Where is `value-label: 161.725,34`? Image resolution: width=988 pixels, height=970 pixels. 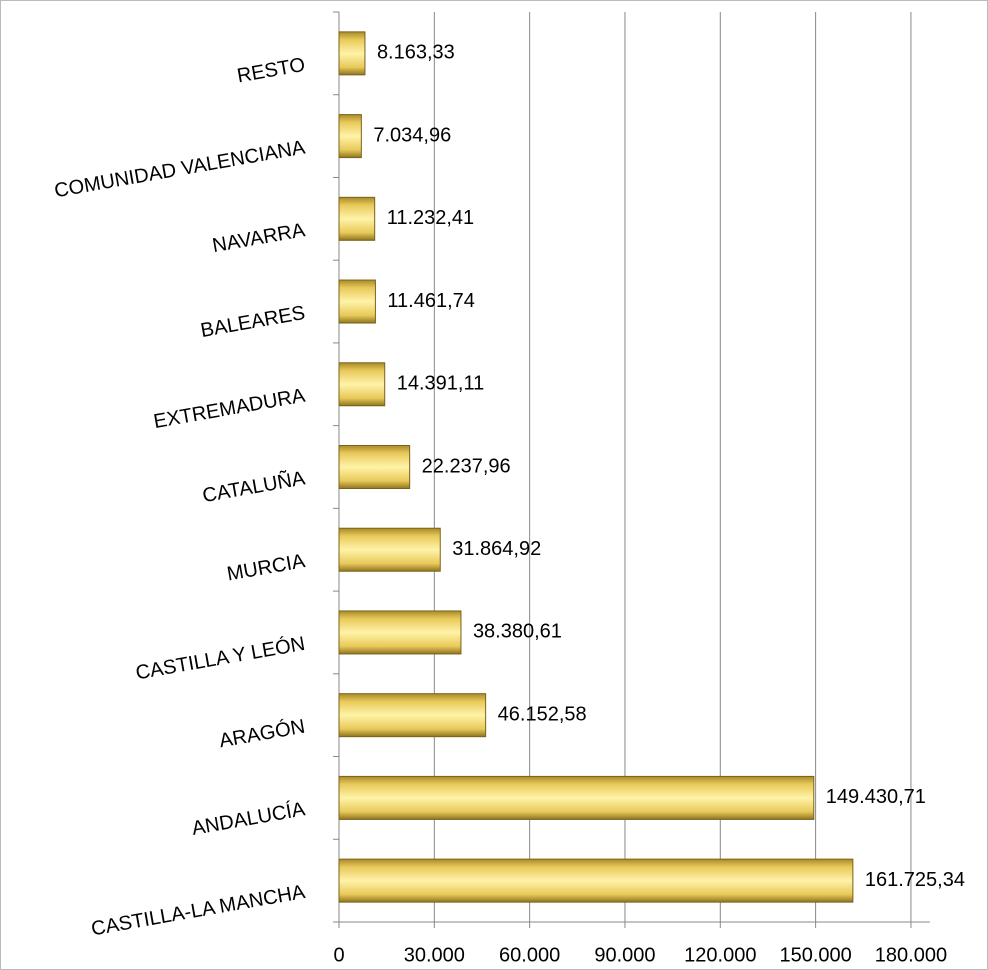 value-label: 161.725,34 is located at coordinates (915, 880).